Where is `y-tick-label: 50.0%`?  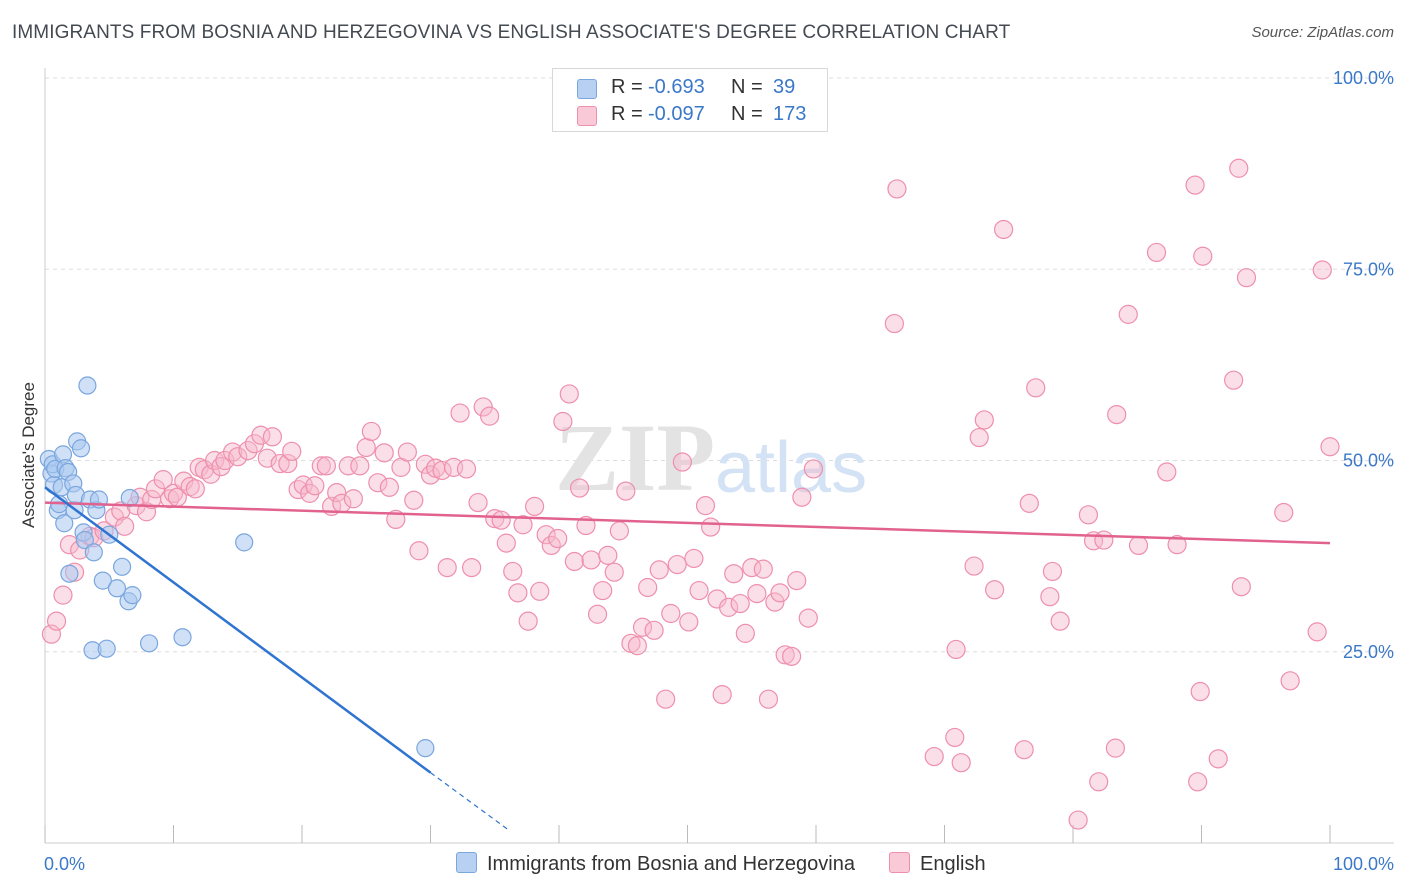 y-tick-label: 50.0% is located at coordinates (1368, 461).